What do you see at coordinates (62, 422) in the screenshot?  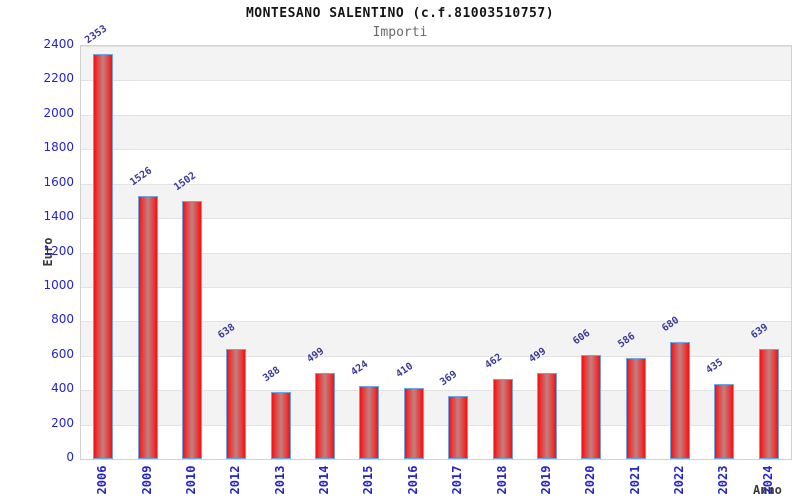 I see `y-tick-label: 200` at bounding box center [62, 422].